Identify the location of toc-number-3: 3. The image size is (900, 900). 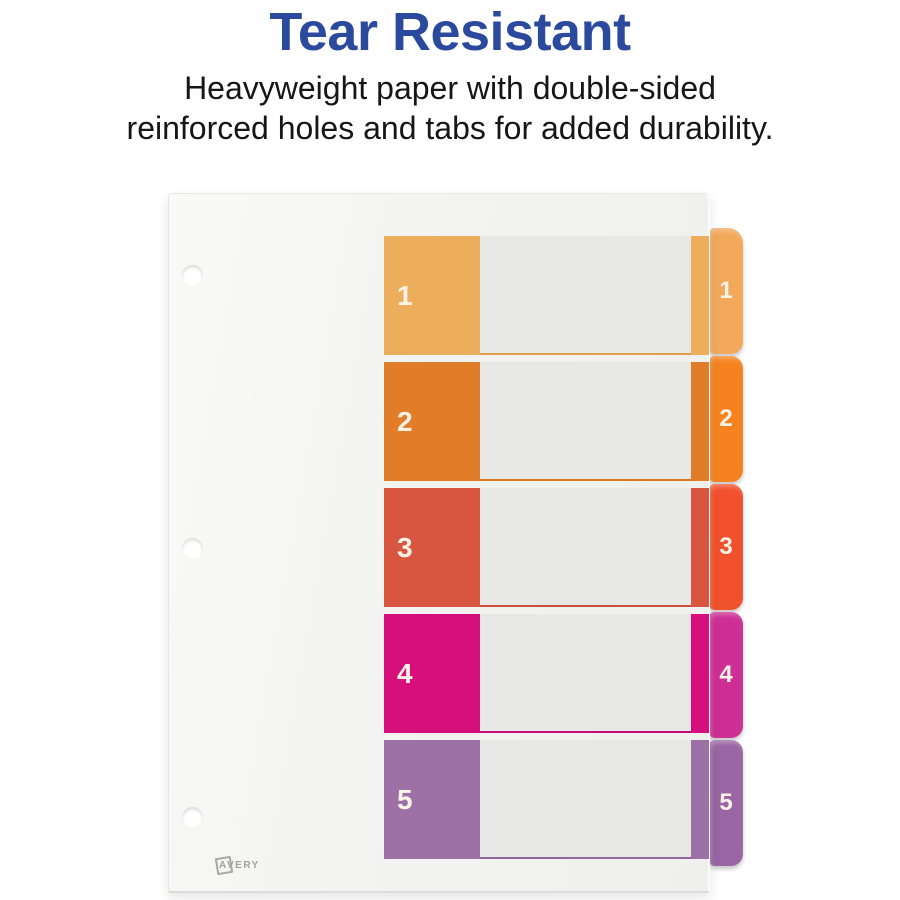
(405, 547).